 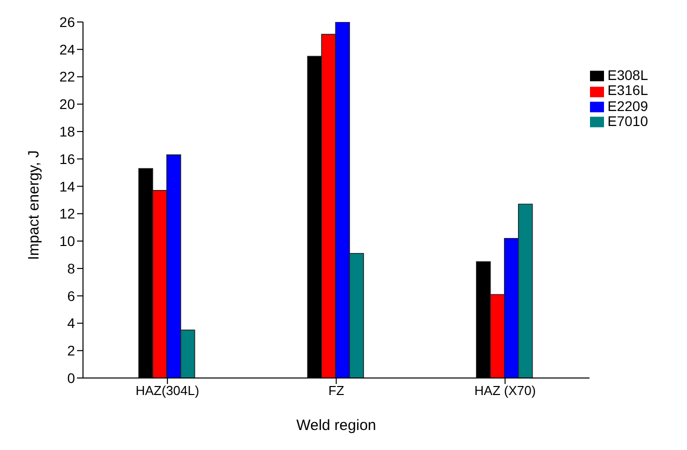 I want to click on y-tick-label: 12, so click(x=67, y=214).